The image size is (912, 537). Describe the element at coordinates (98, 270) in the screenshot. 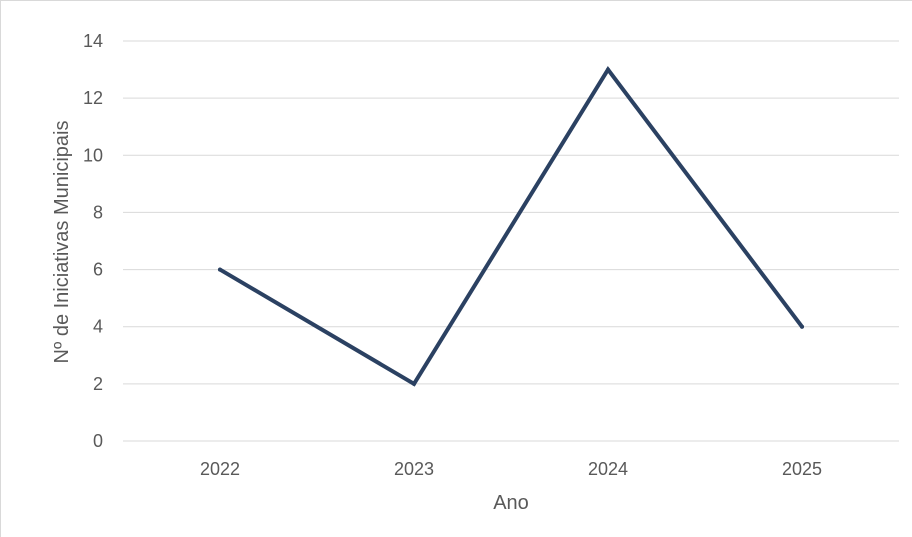

I see `y-tick-label: 6` at that location.